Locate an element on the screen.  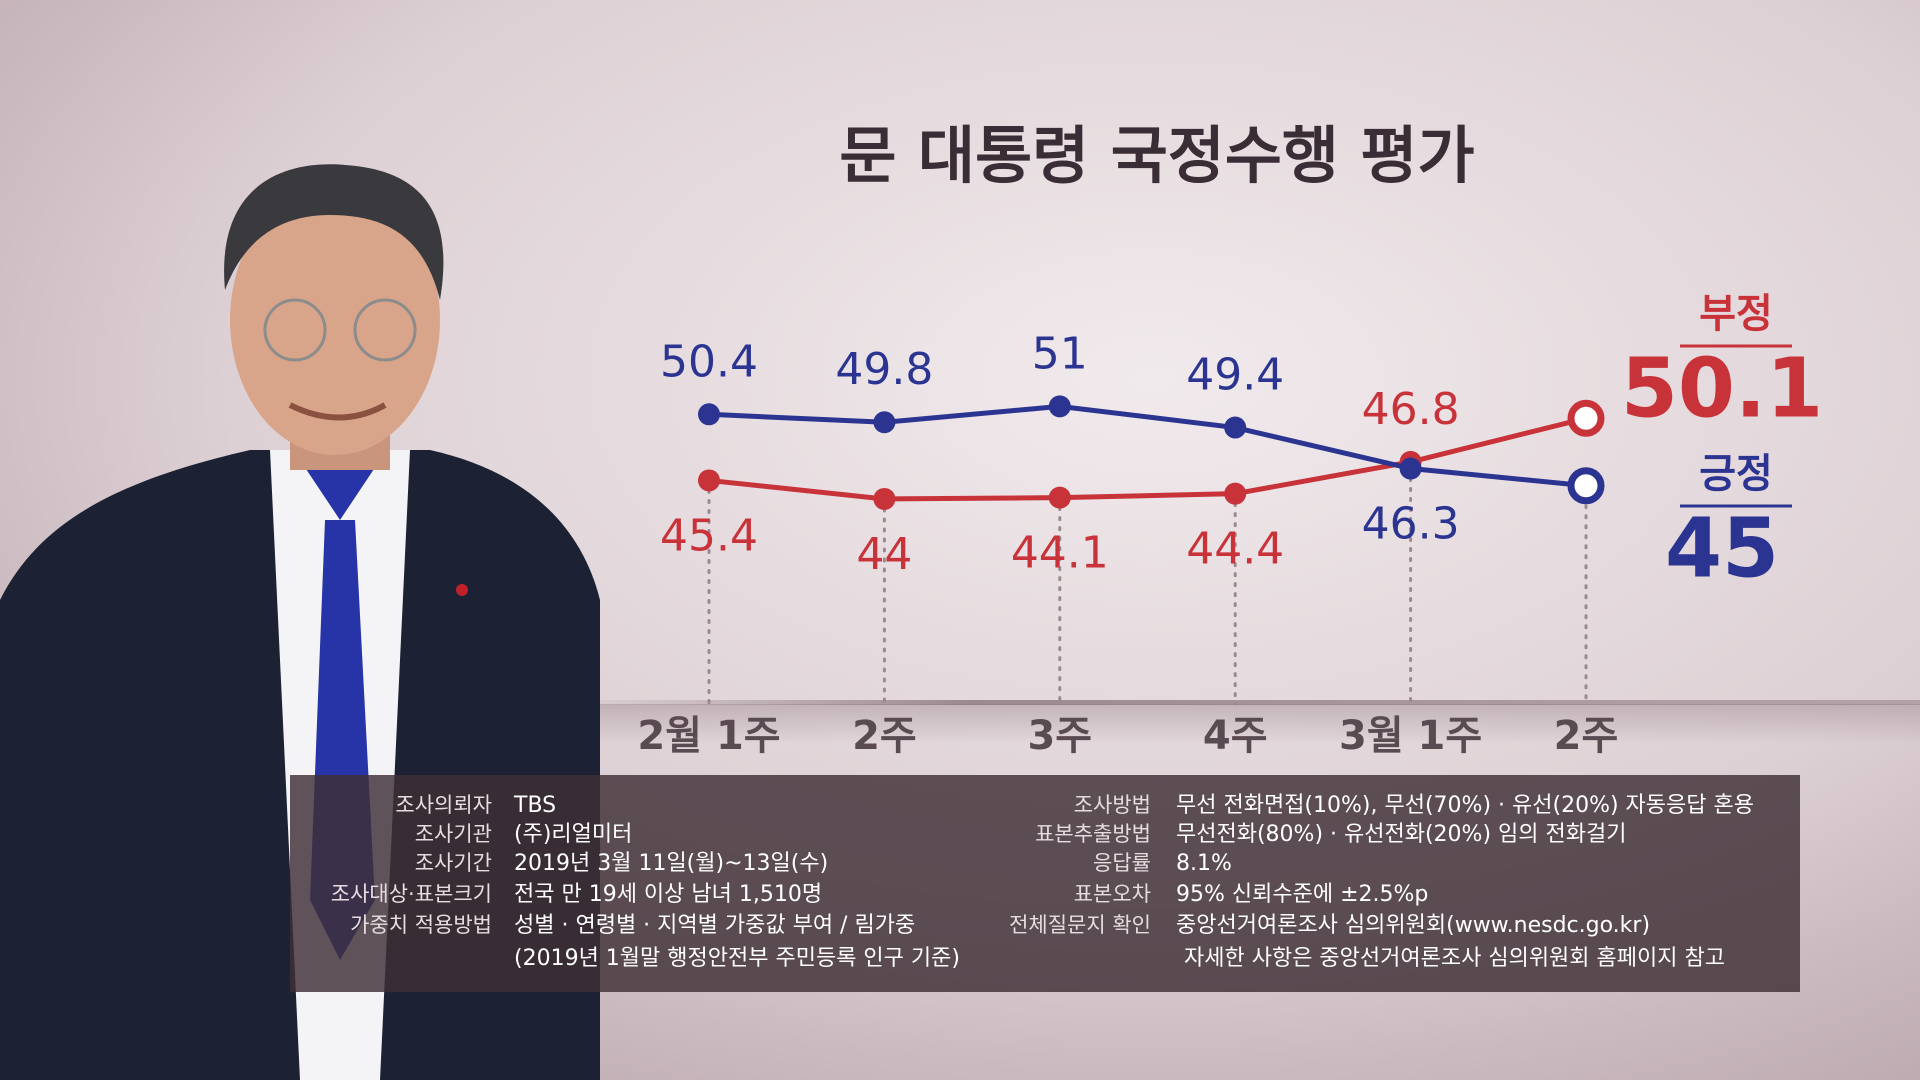
data-label: 44 is located at coordinates (884, 554).